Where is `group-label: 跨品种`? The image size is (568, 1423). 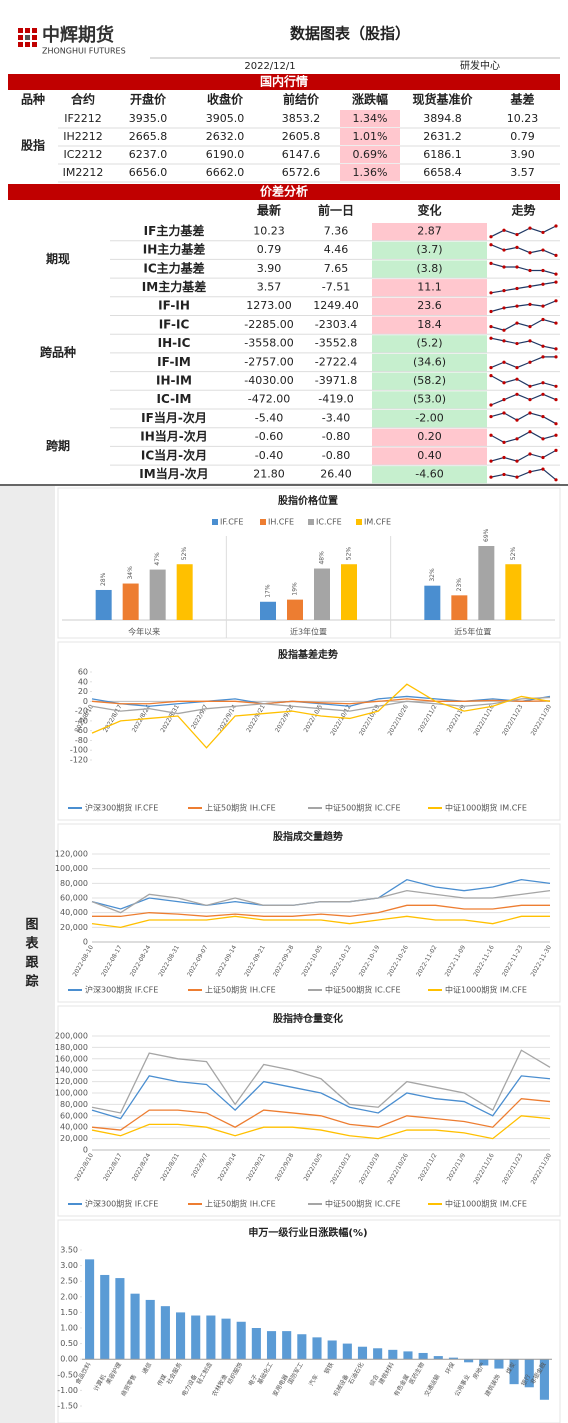
group-label: 跨品种 is located at coordinates (58, 351).